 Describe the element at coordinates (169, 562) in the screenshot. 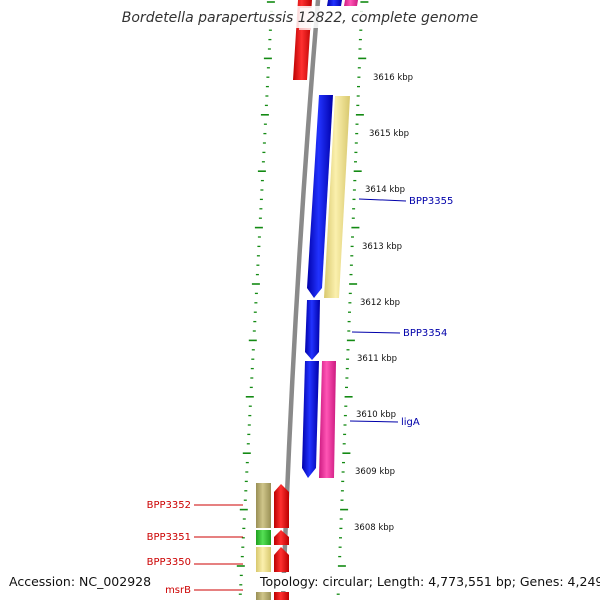

I see `gene-label-bpp3350: BPP3350` at that location.